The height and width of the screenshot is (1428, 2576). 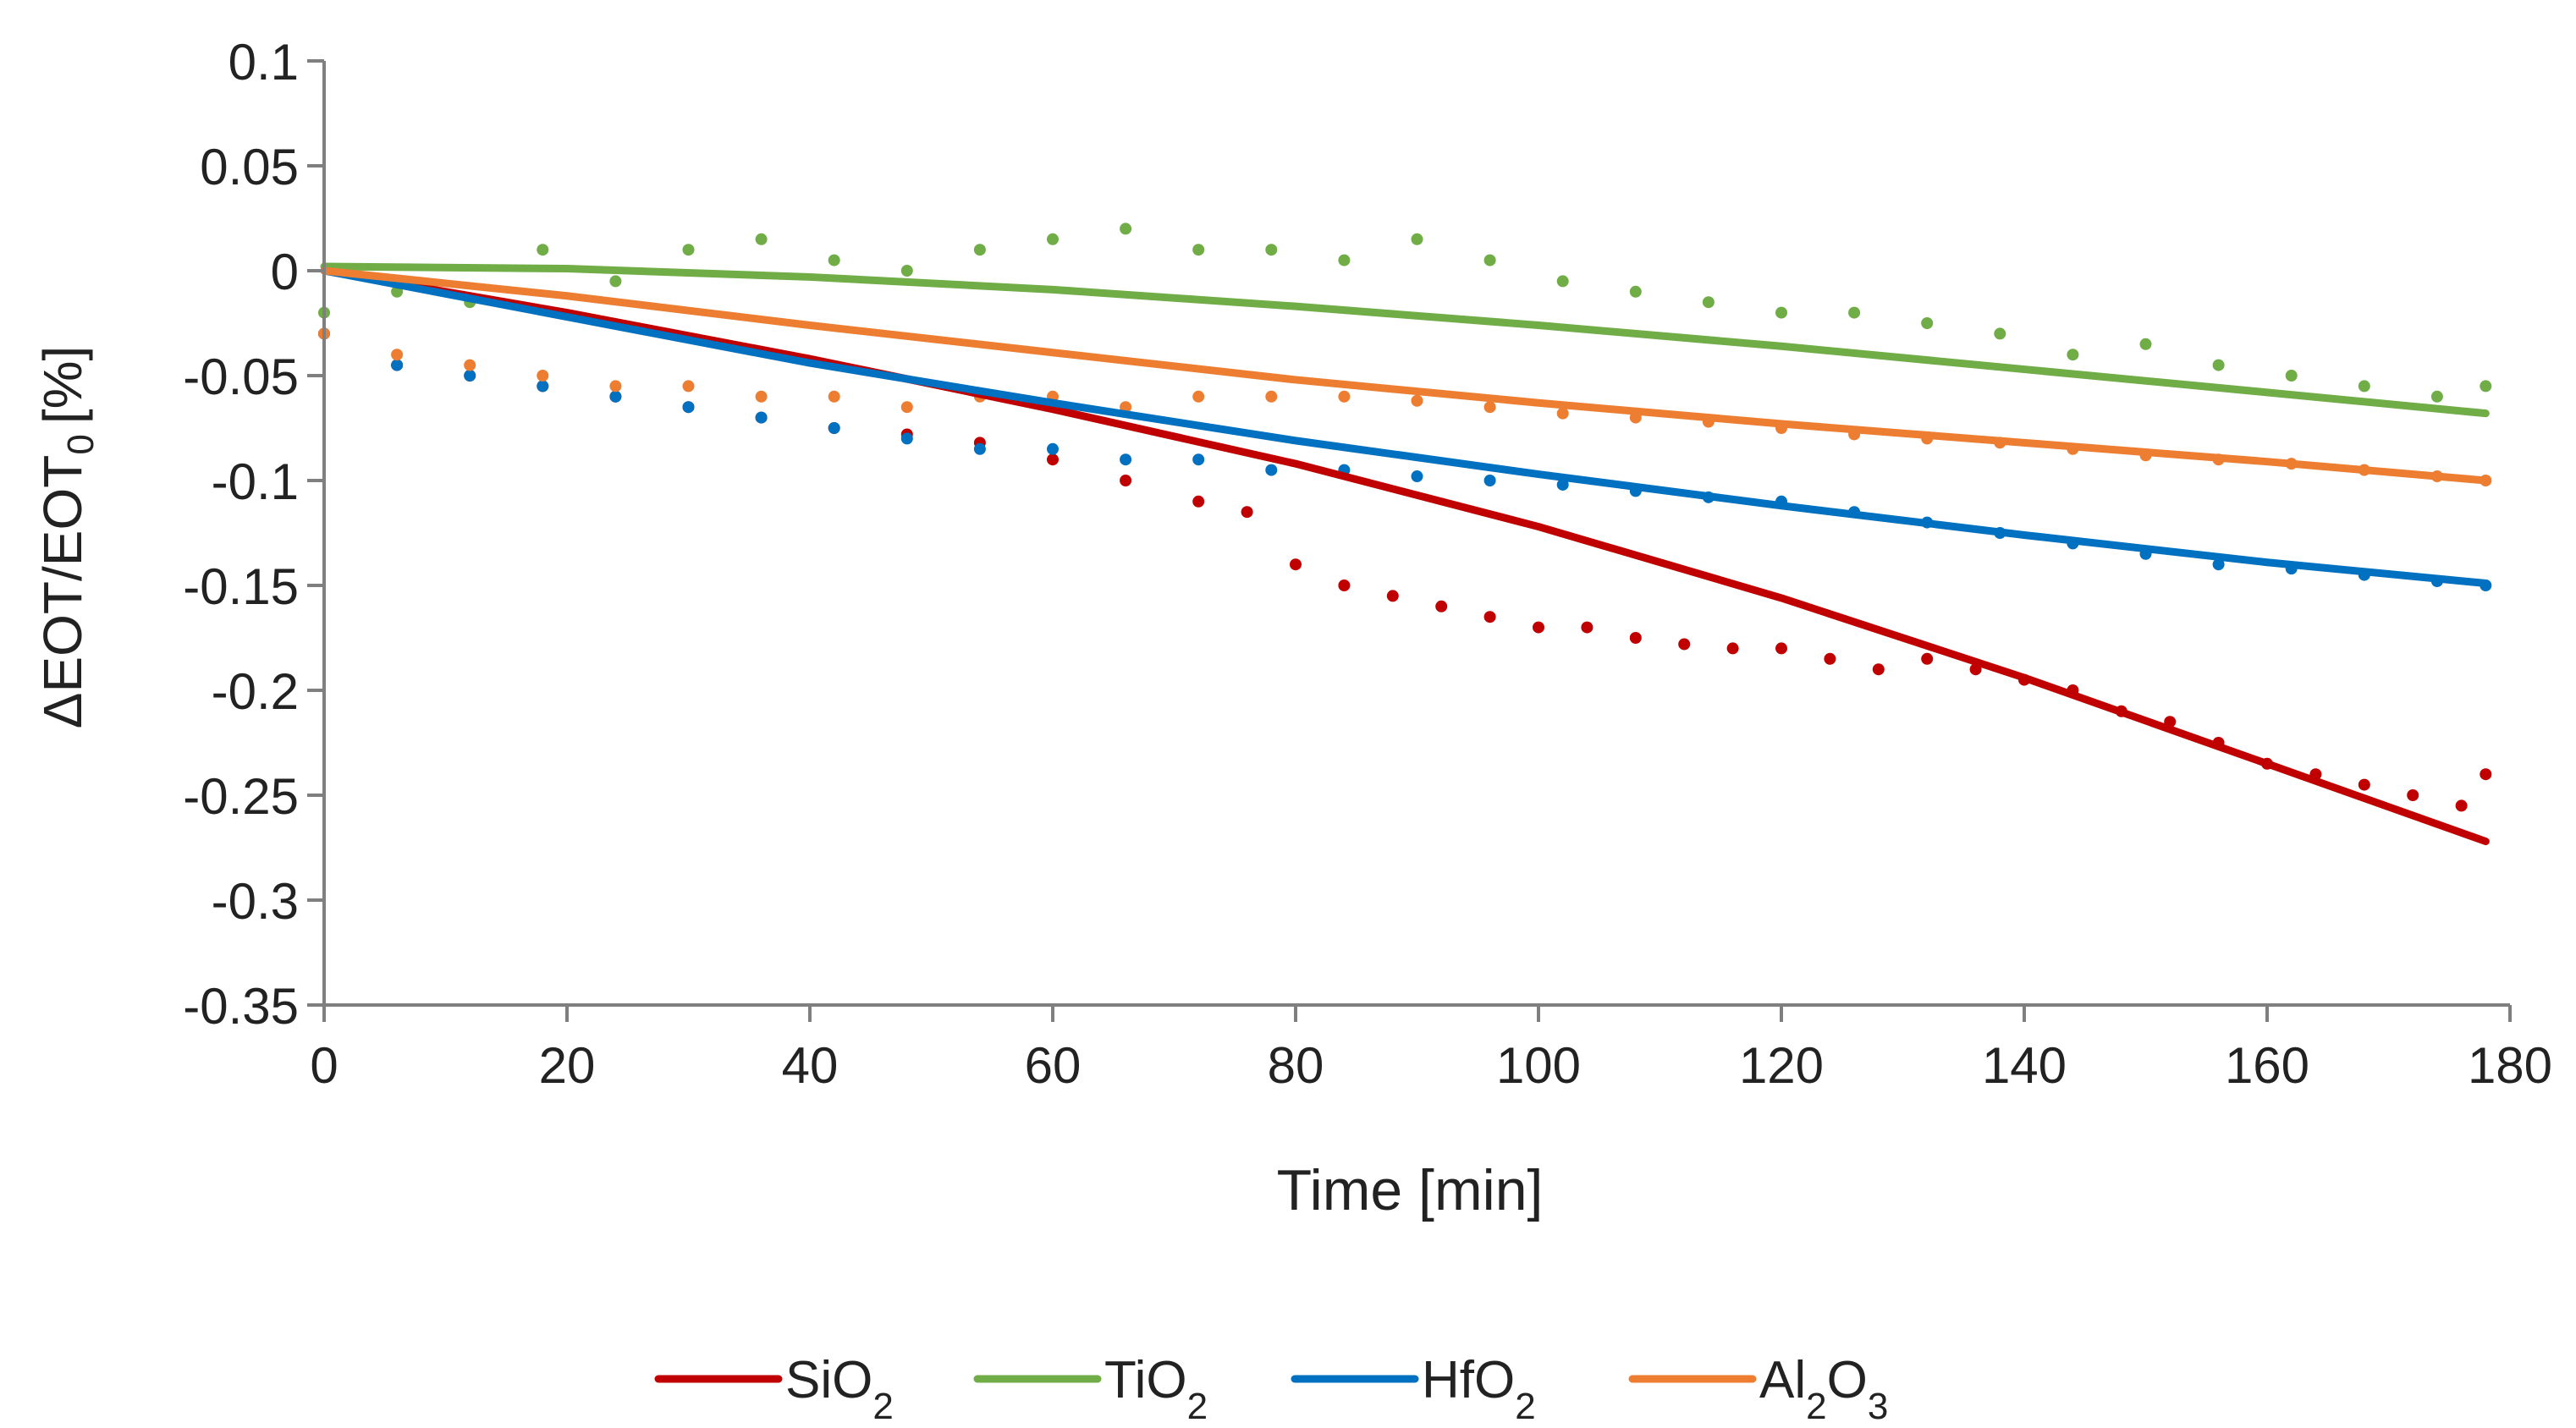 What do you see at coordinates (1413, 1389) in the screenshot?
I see `legend-item-hfo: HfO2` at bounding box center [1413, 1389].